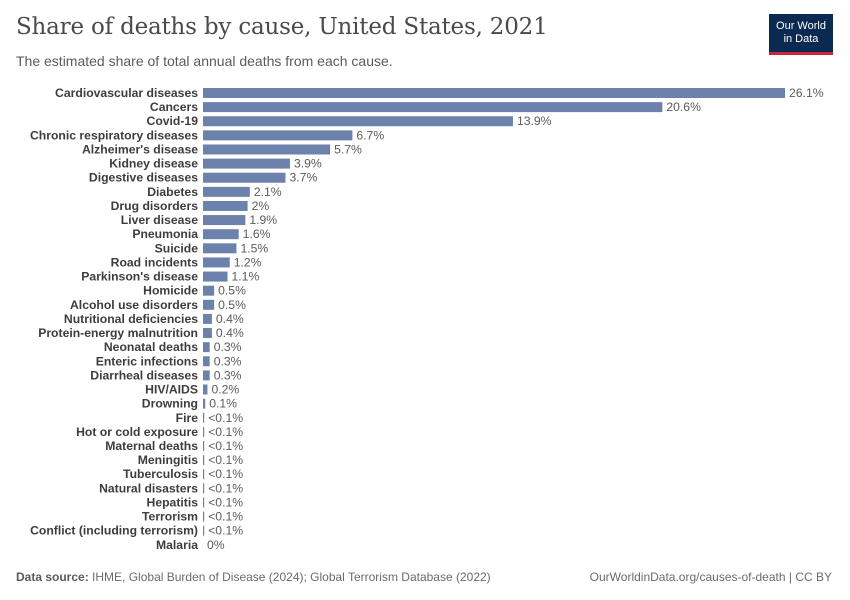  I want to click on data-source-label: Data source:, so click(52, 577).